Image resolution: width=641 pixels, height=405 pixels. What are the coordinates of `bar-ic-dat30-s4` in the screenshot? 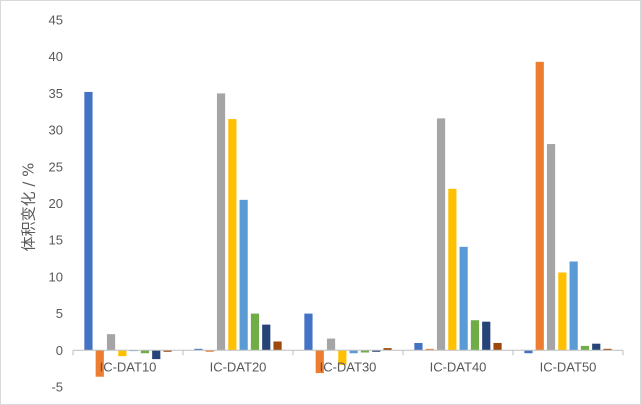 It's located at (342, 357).